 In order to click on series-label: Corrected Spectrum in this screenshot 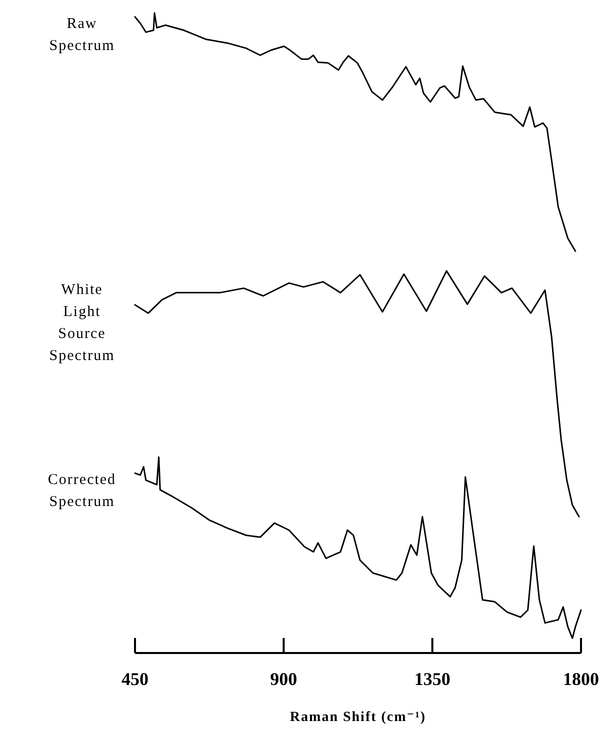, I will do `click(82, 491)`.